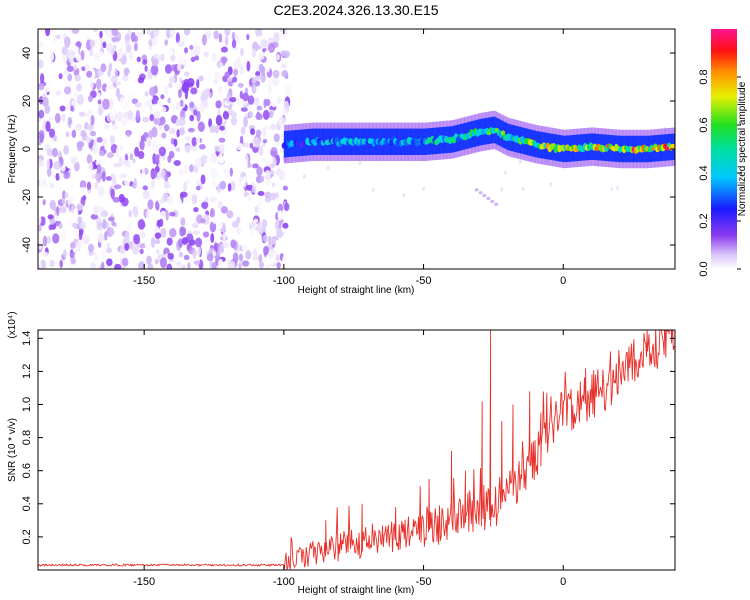 This screenshot has height=600, width=750. What do you see at coordinates (704, 124) in the screenshot?
I see `colorbar-tick-label: 0.6` at bounding box center [704, 124].